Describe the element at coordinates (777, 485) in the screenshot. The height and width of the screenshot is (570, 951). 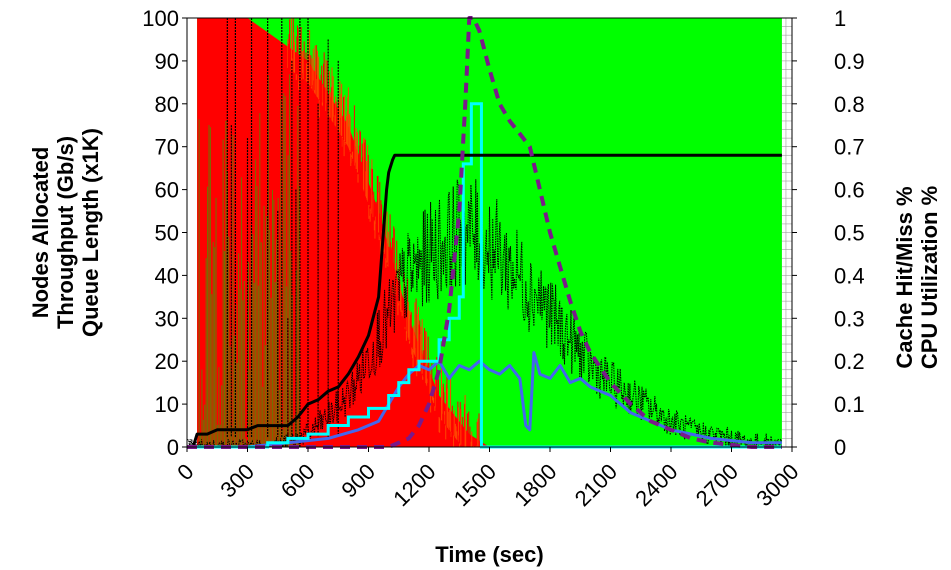
I see `x-tick-label: 3000` at that location.